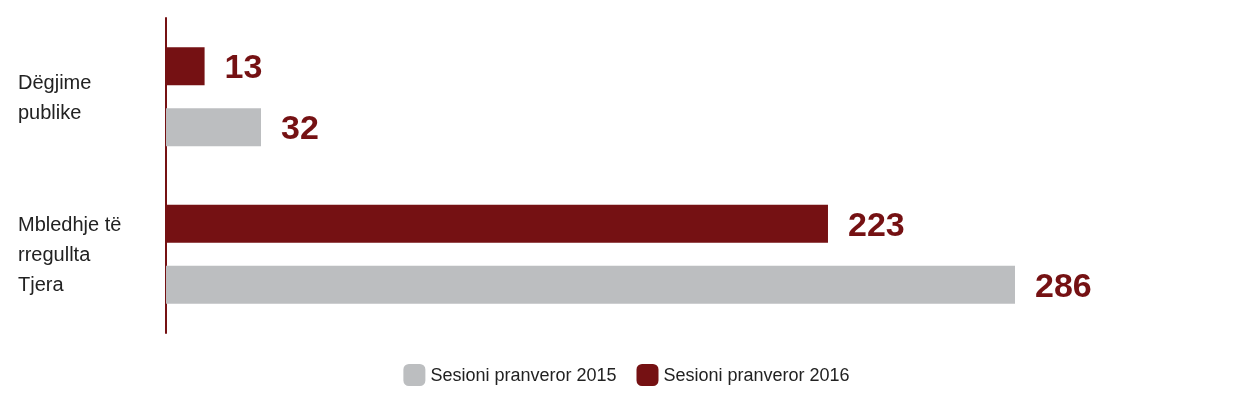  I want to click on data-label: 32, so click(299, 127).